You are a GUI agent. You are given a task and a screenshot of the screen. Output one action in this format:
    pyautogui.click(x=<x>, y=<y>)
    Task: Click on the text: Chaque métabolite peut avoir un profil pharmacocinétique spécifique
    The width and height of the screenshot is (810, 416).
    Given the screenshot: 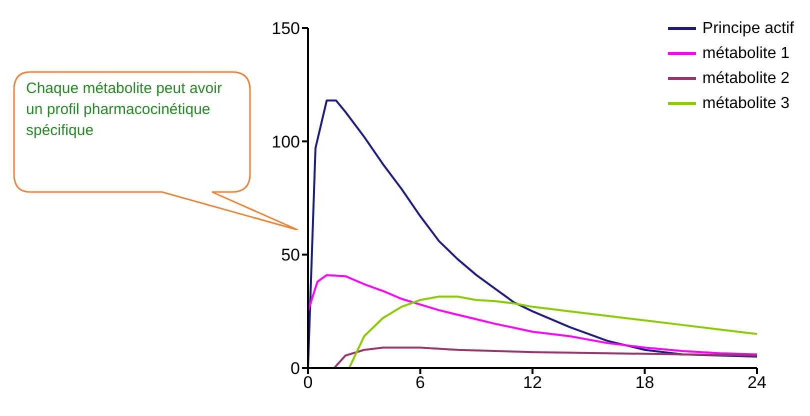 What is the action you would take?
    pyautogui.click(x=124, y=110)
    